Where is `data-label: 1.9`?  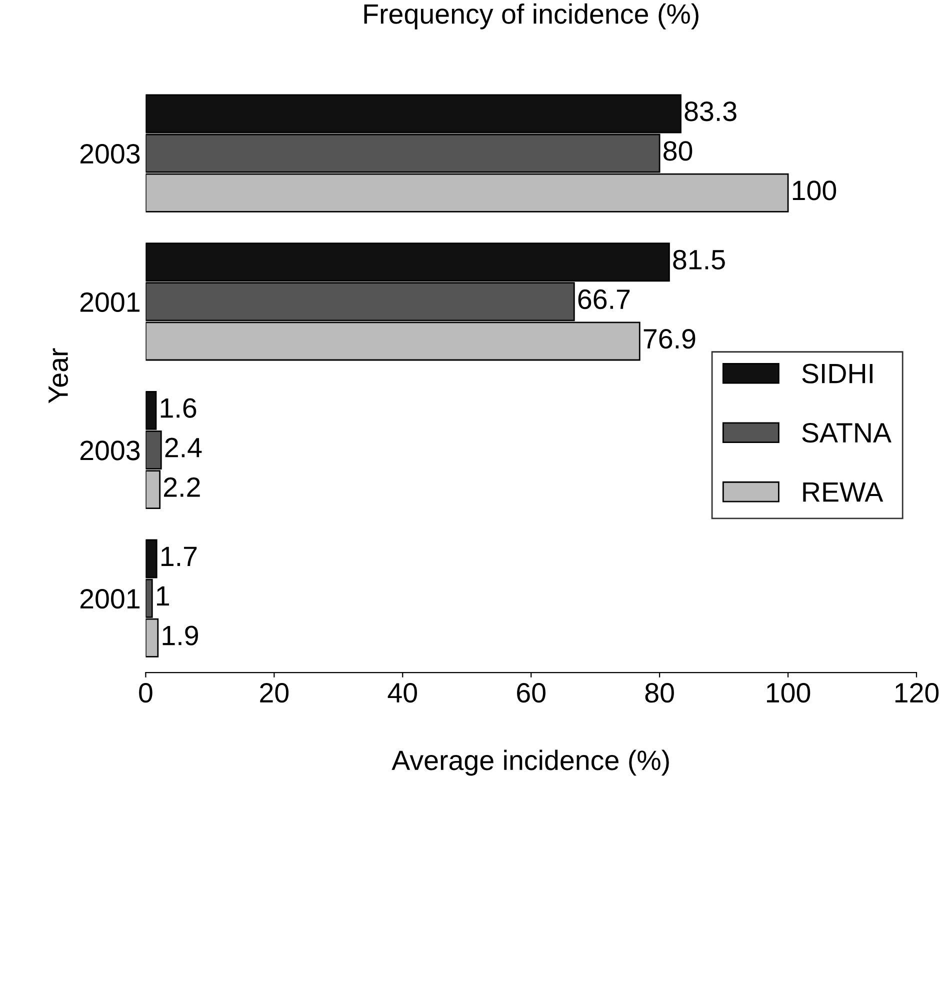
data-label: 1.9 is located at coordinates (180, 636).